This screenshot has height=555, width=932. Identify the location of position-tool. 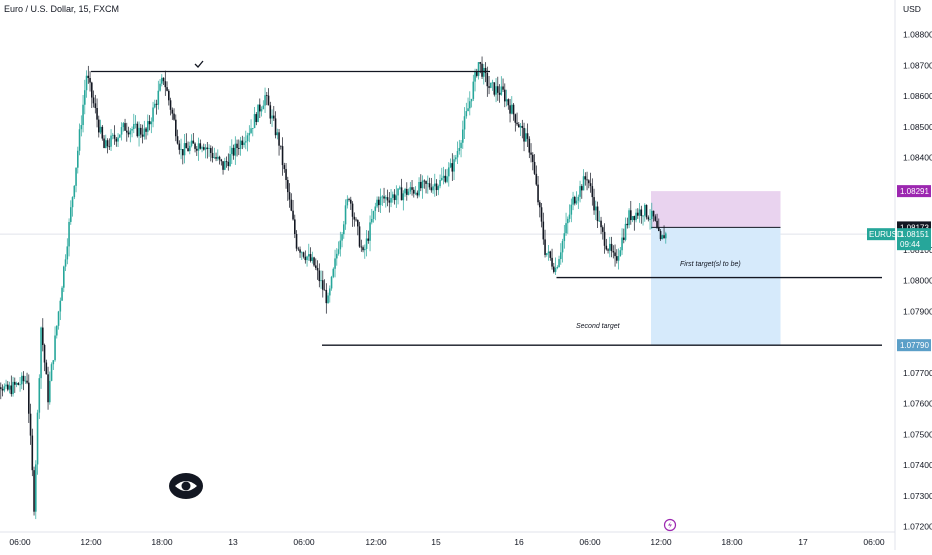
(716, 268).